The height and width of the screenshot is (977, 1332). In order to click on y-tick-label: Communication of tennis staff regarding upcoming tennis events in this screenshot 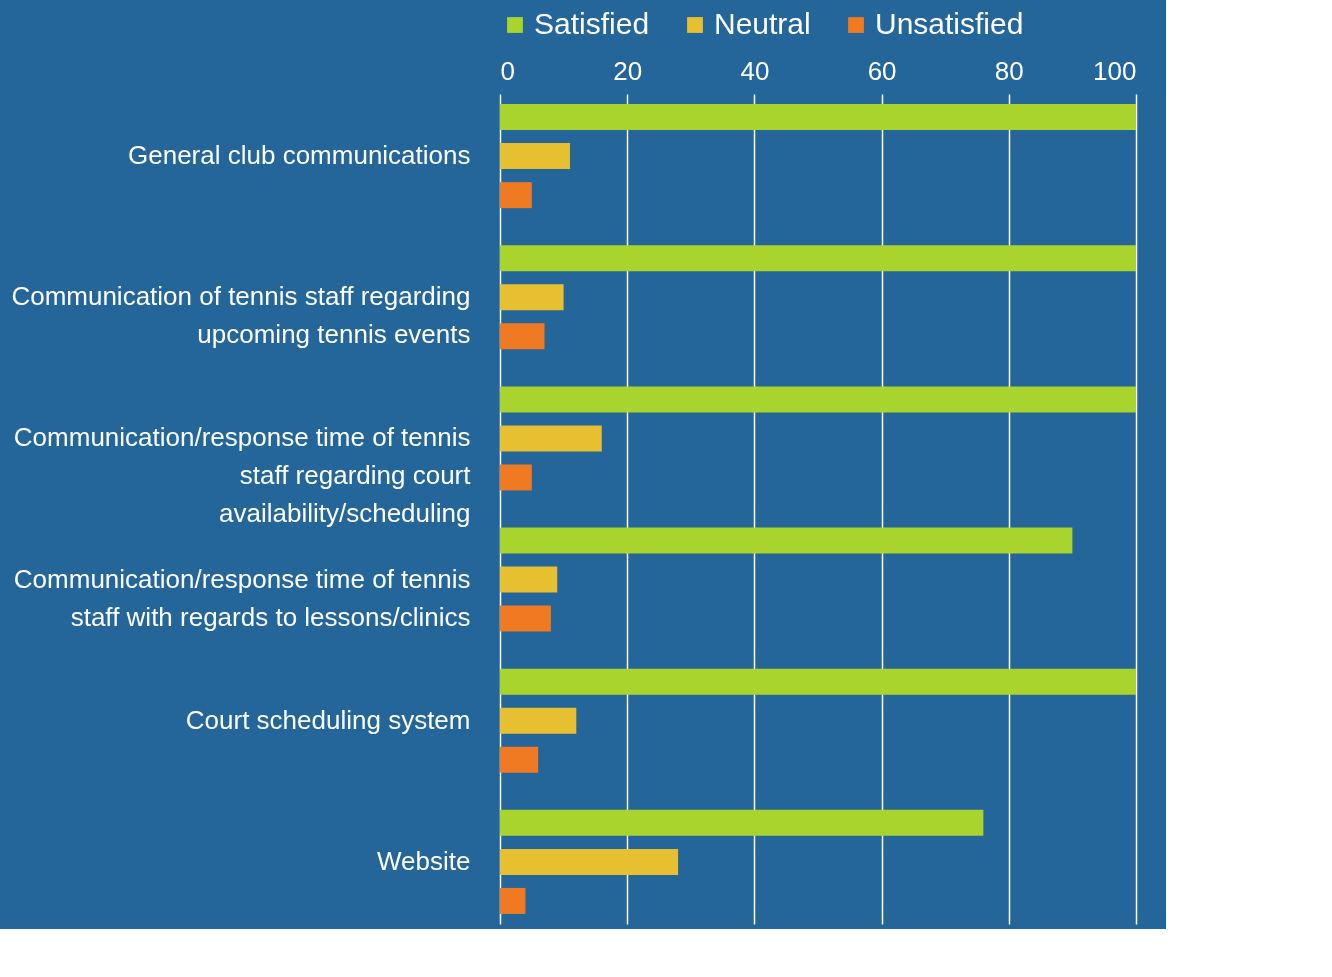, I will do `click(241, 315)`.